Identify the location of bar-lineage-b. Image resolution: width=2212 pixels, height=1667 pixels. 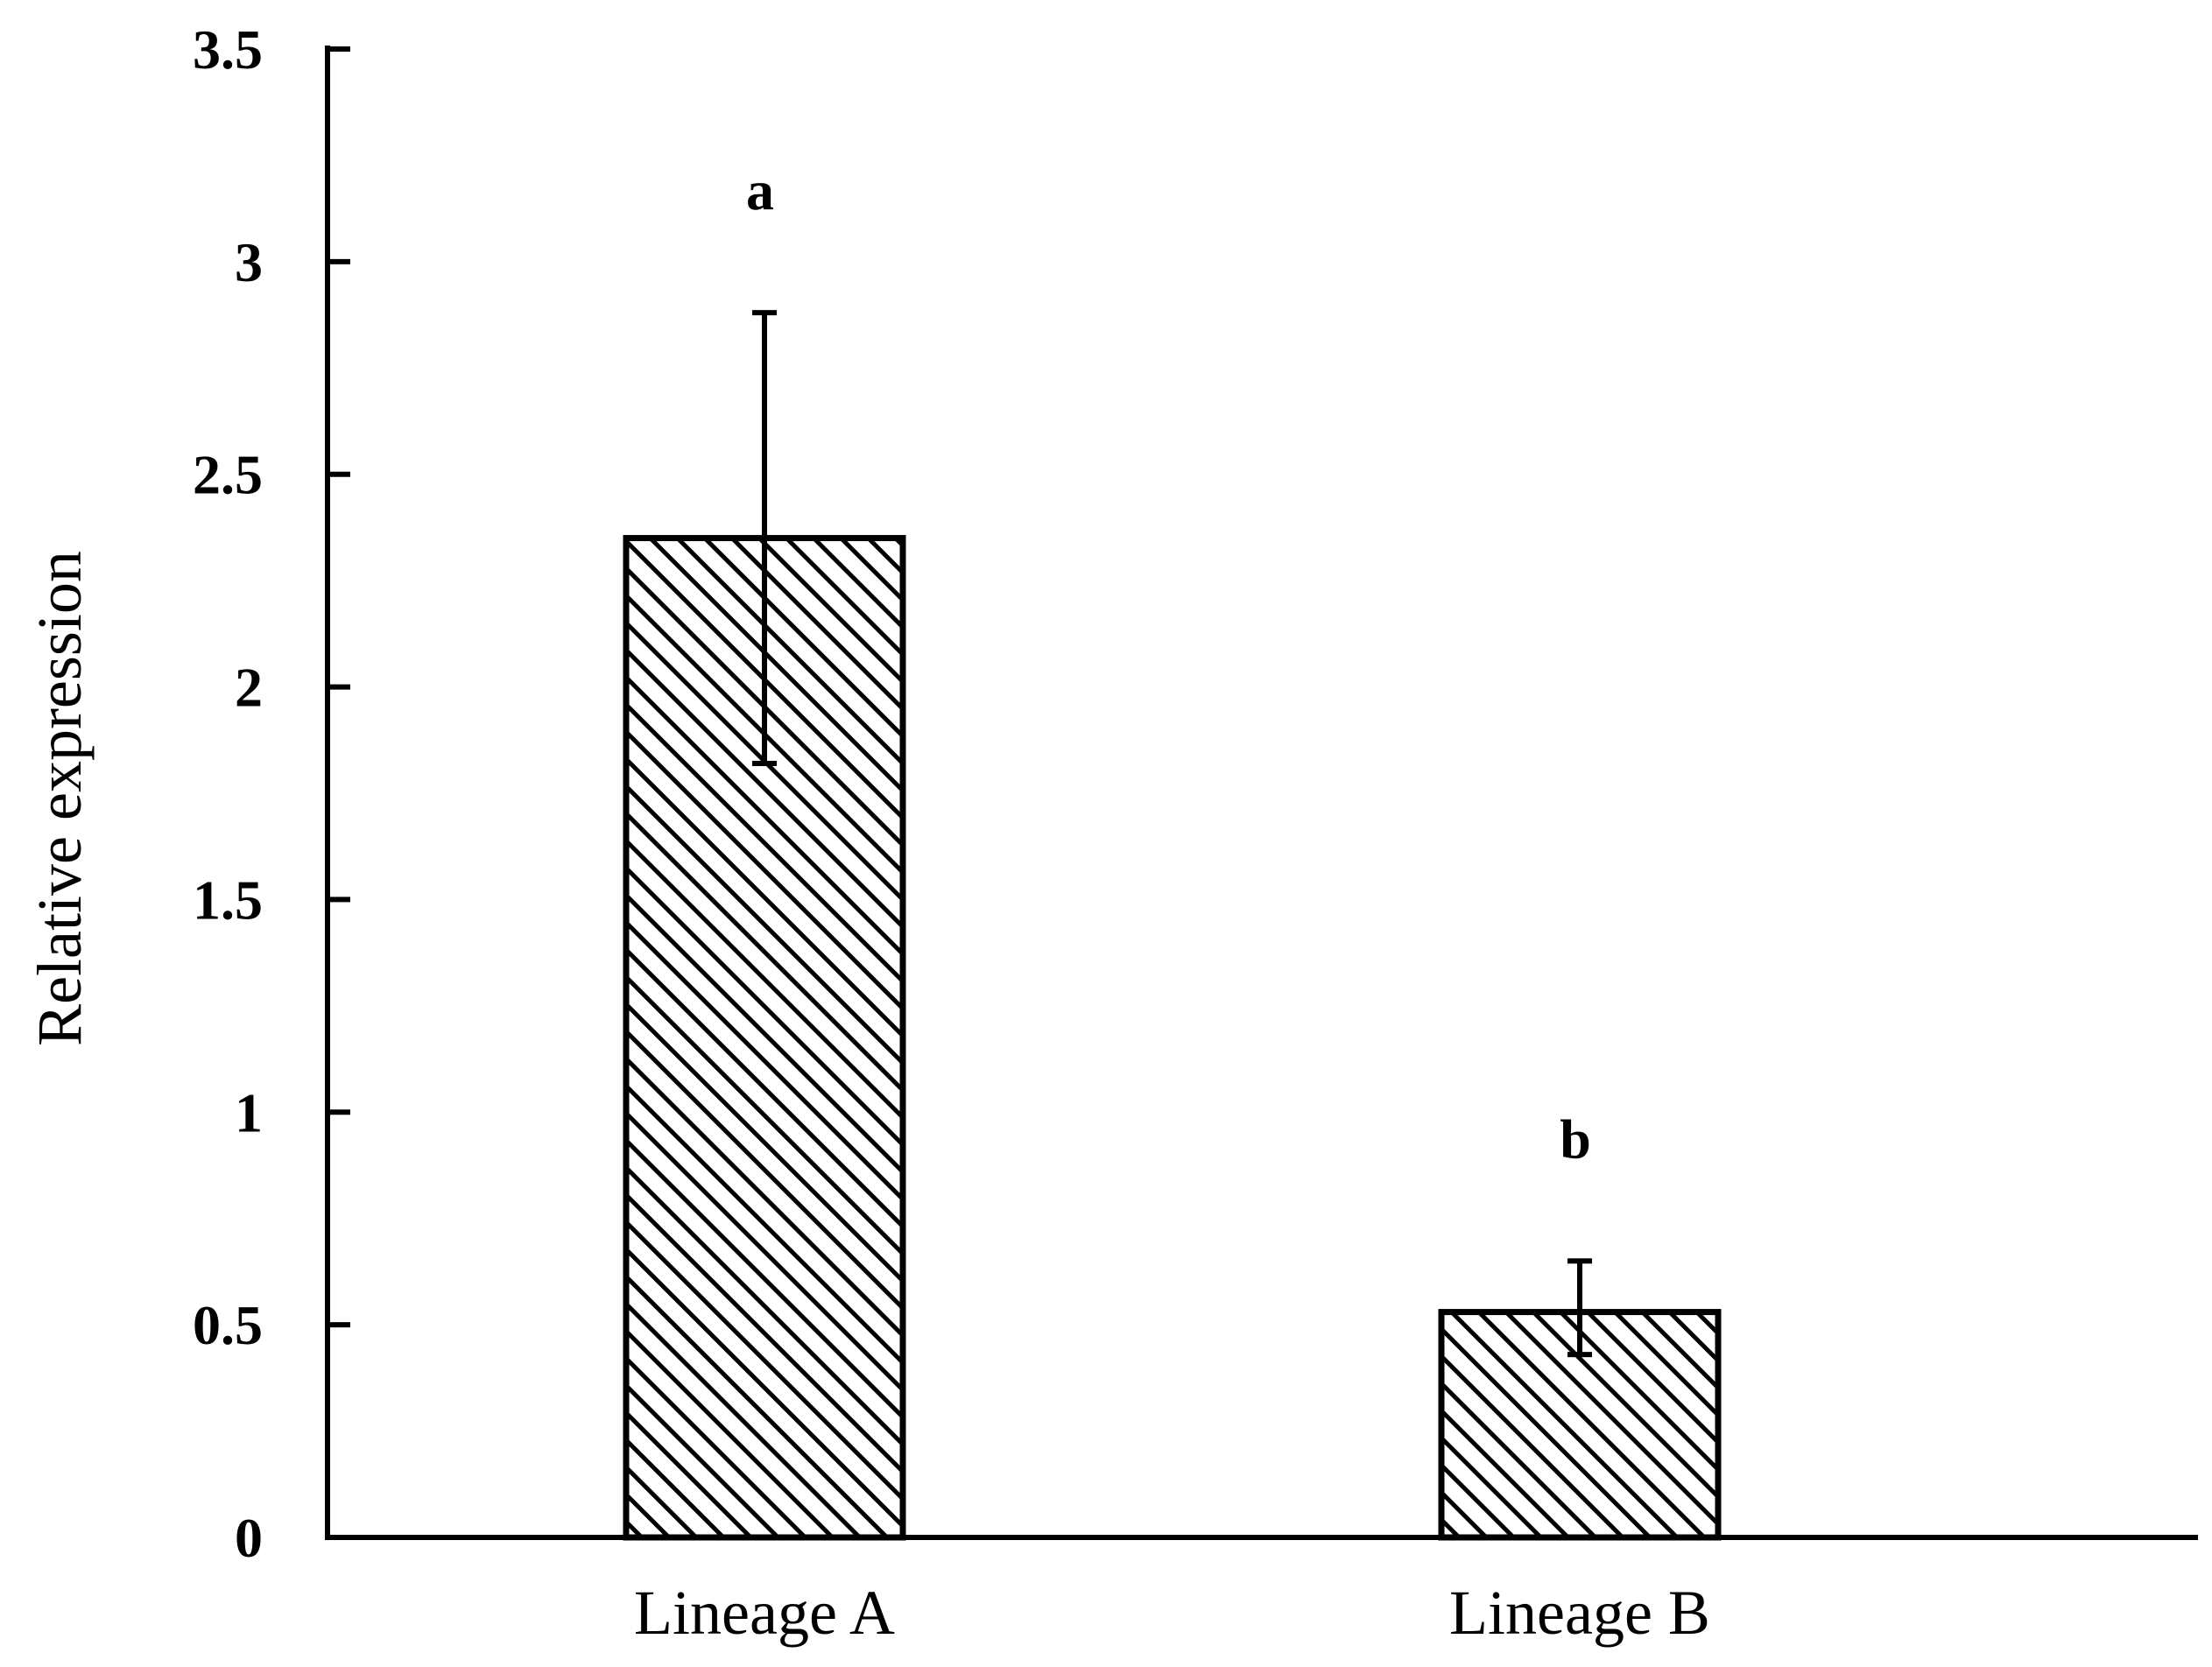
(1580, 1425).